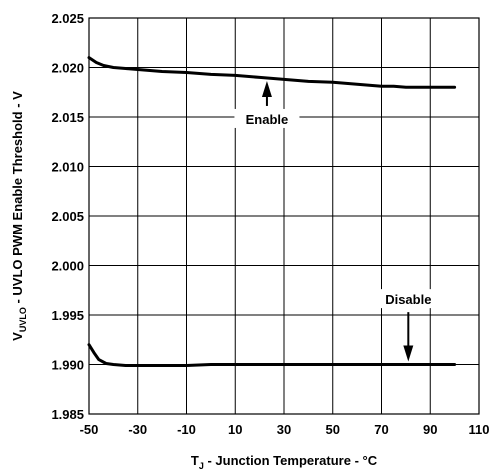  I want to click on x-tick-labels: -50 -30 -10 10 30 50 70 90 110, so click(285, 429).